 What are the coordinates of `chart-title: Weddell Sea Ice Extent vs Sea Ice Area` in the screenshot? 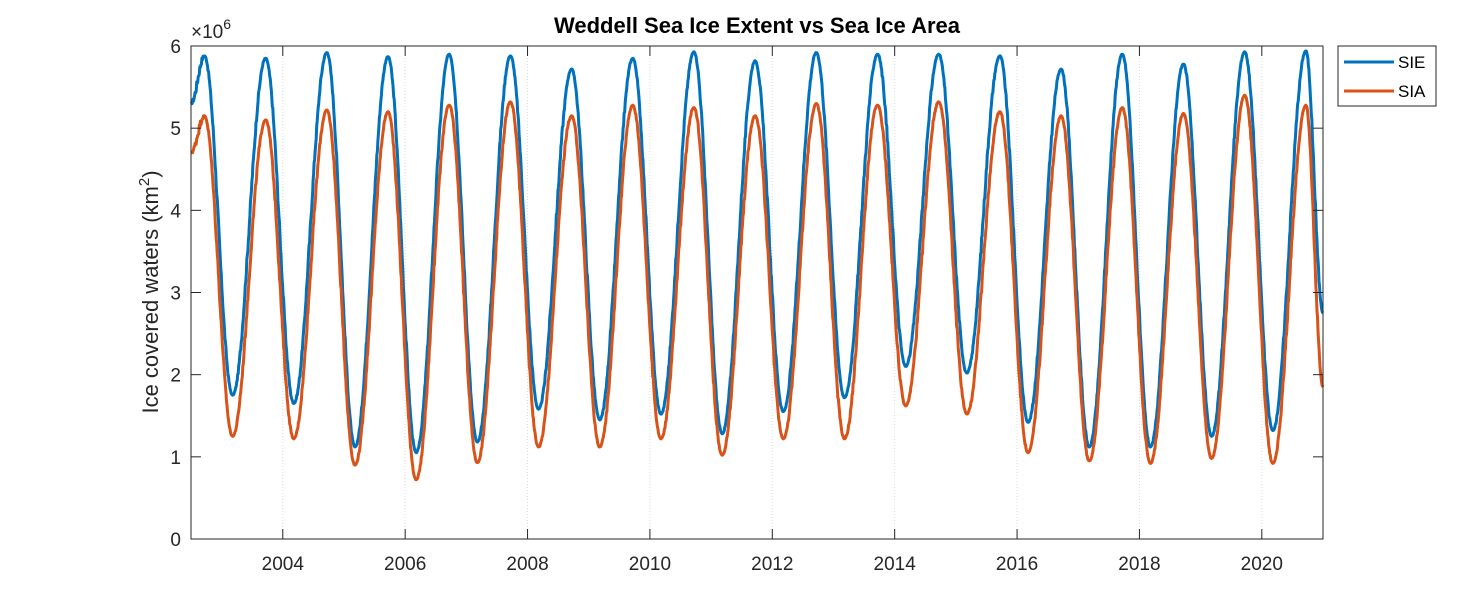 It's located at (757, 25).